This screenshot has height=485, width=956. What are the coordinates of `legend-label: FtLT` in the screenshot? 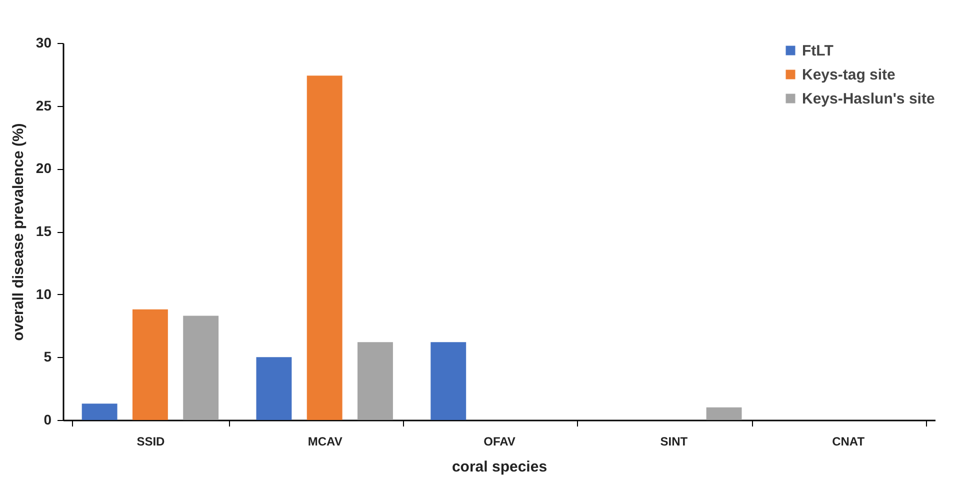 It's located at (818, 51).